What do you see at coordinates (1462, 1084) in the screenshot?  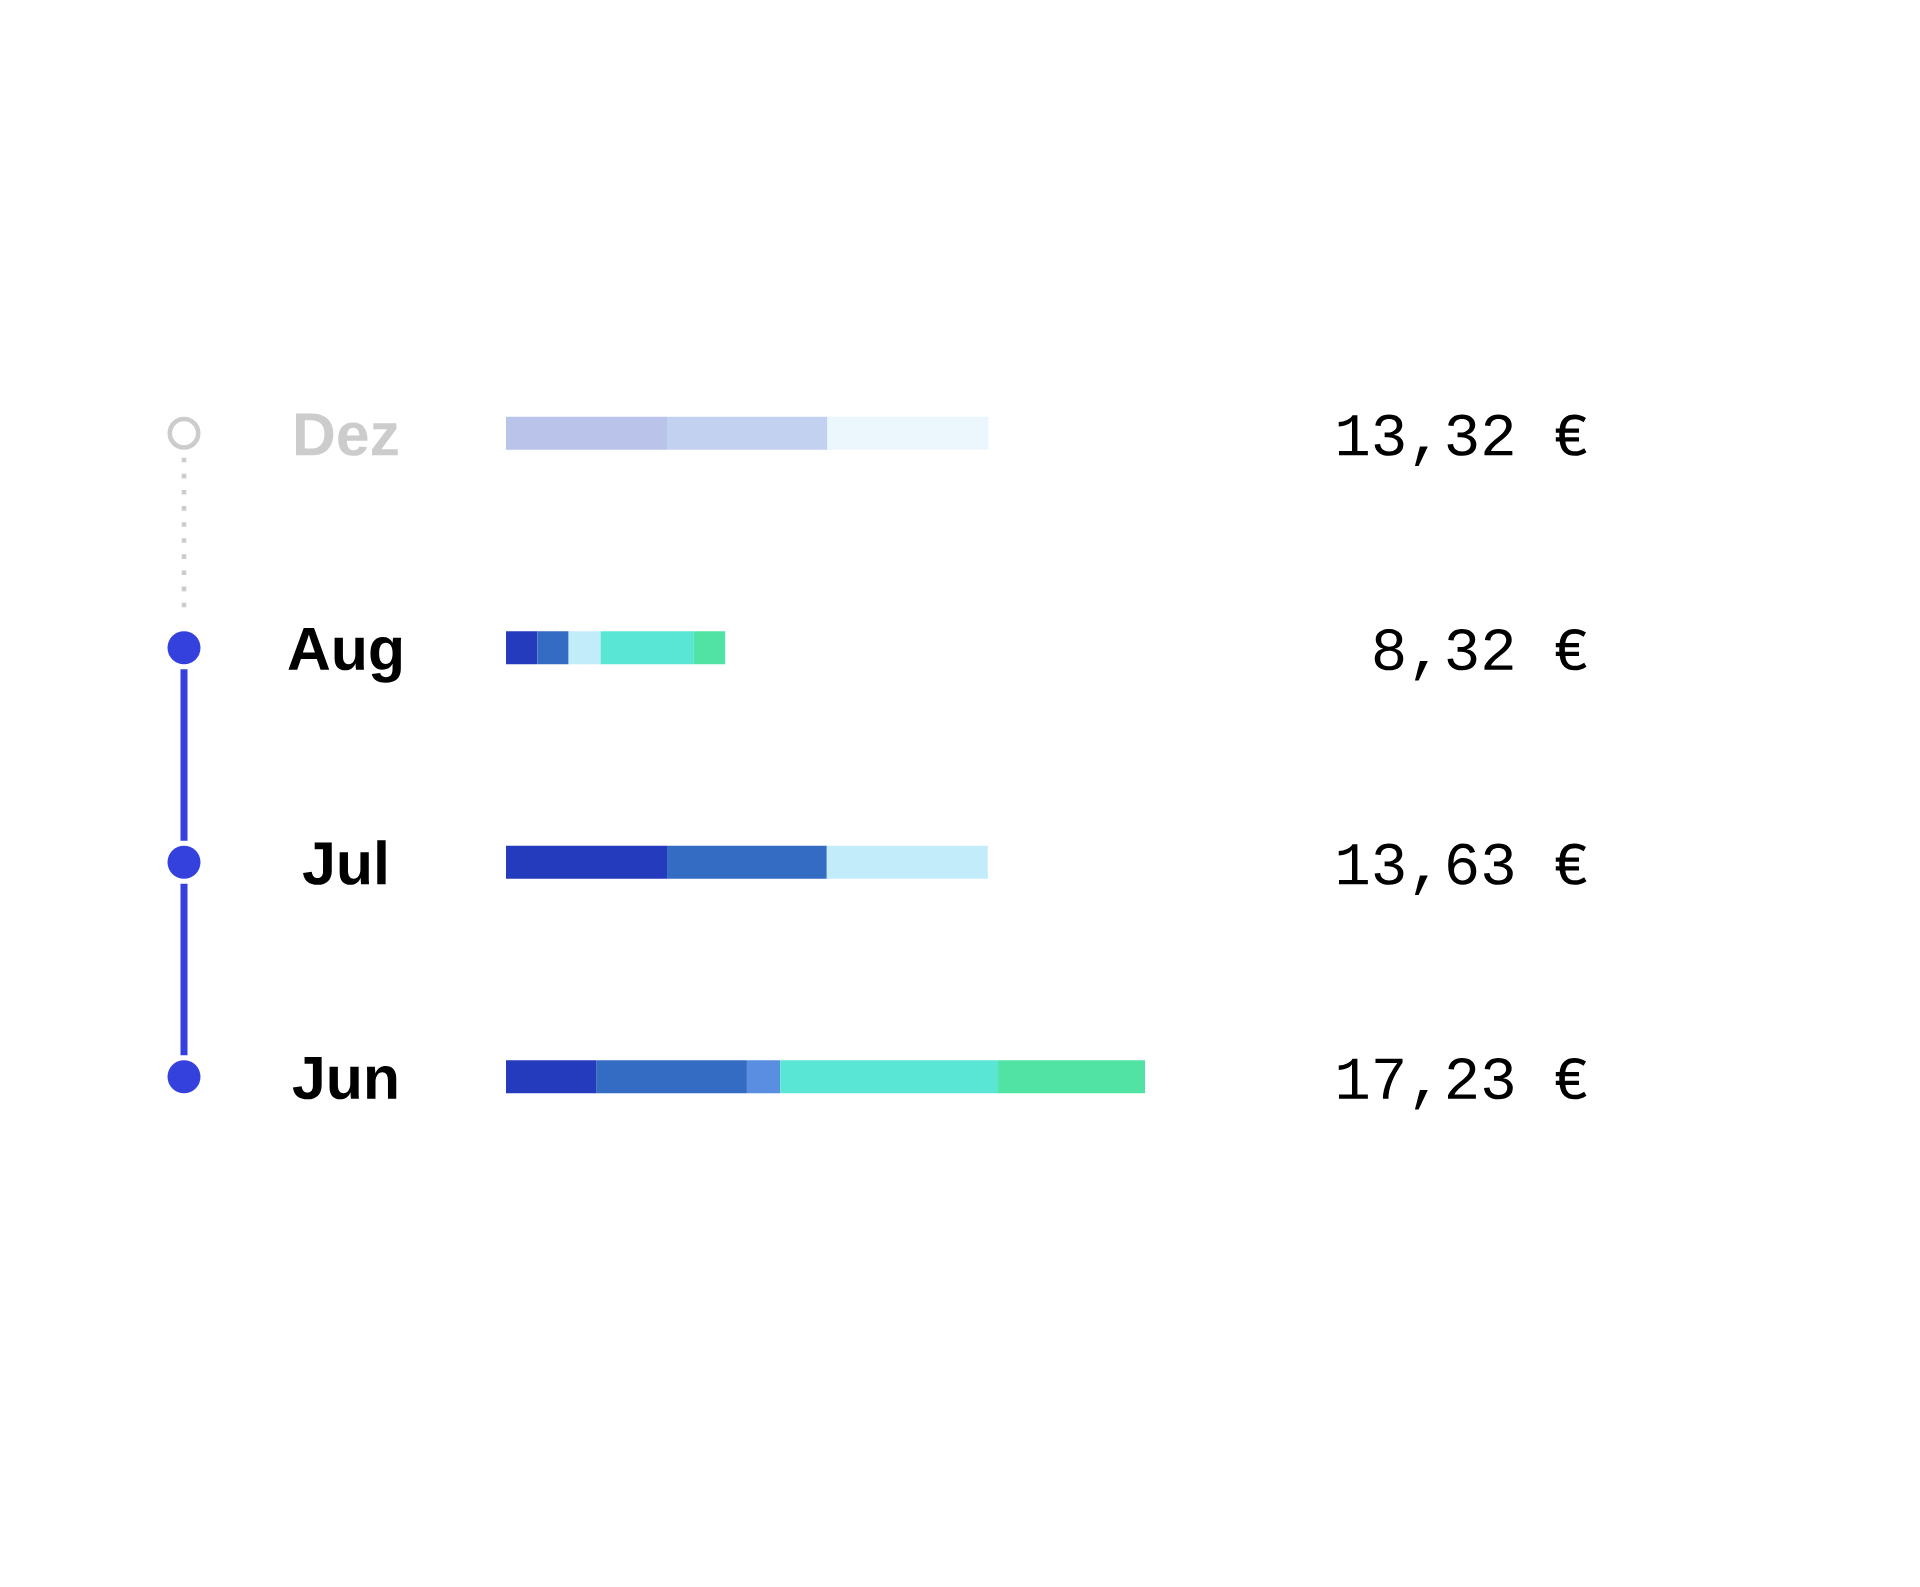 I see `text: 17,23 €` at bounding box center [1462, 1084].